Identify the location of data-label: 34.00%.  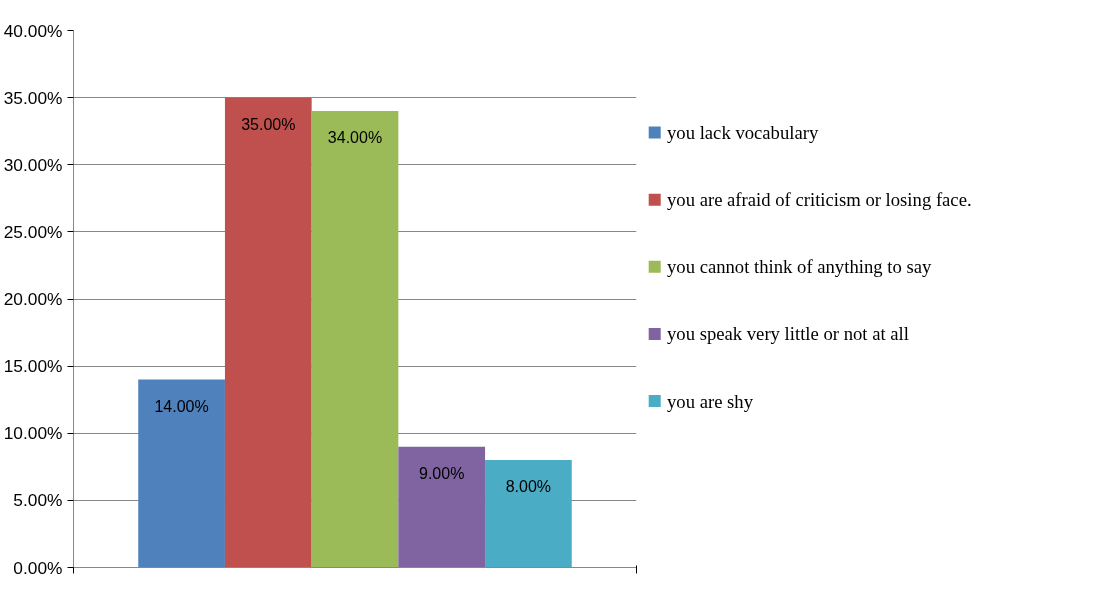
(355, 138).